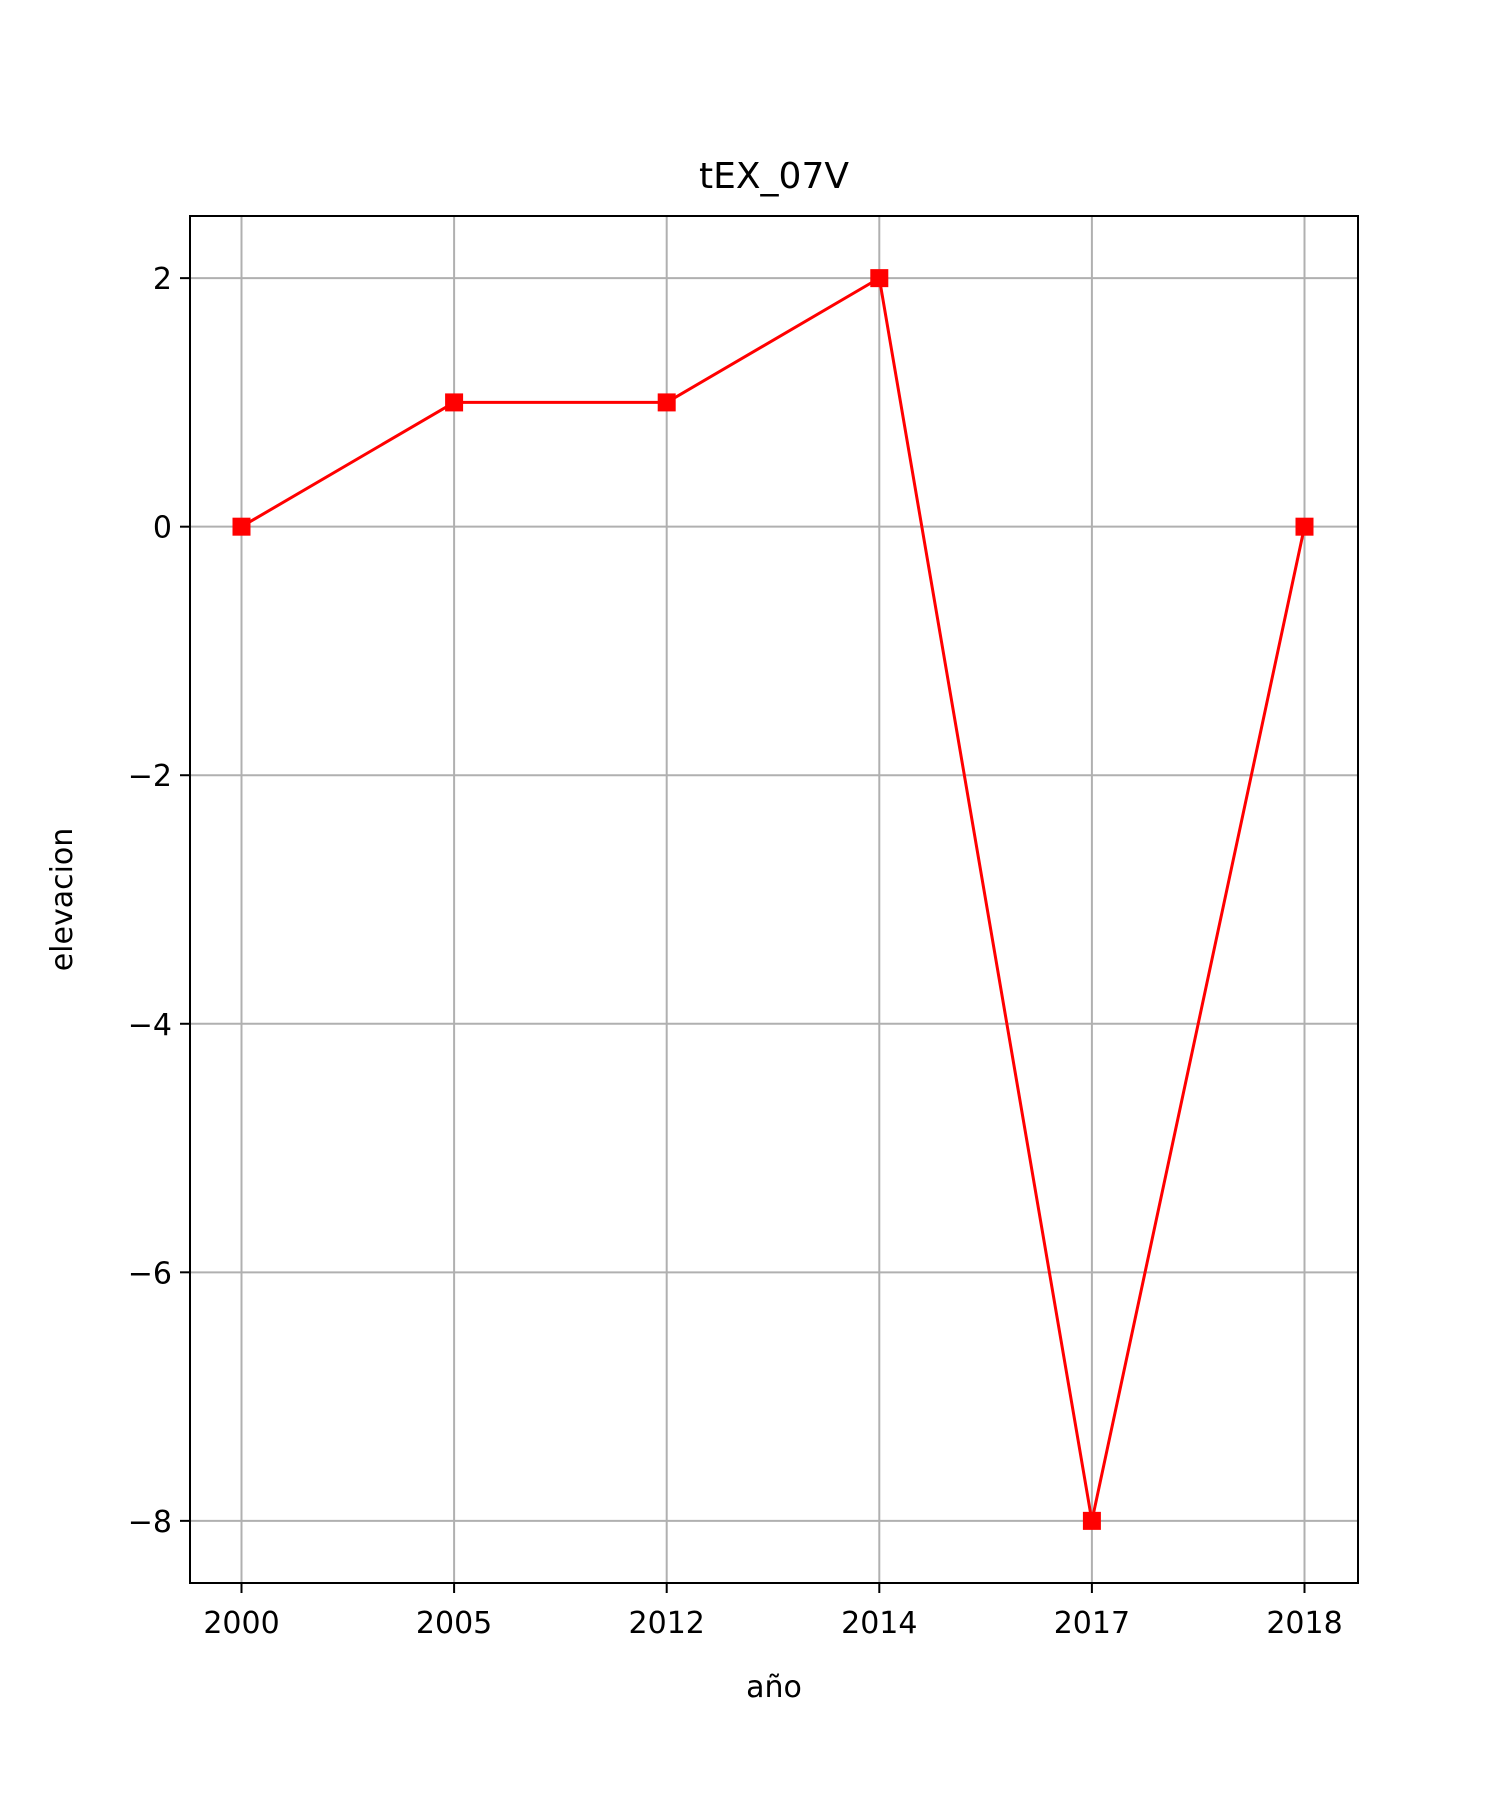 The image size is (1500, 1800). Describe the element at coordinates (162, 279) in the screenshot. I see `y-tick-label: 2` at that location.